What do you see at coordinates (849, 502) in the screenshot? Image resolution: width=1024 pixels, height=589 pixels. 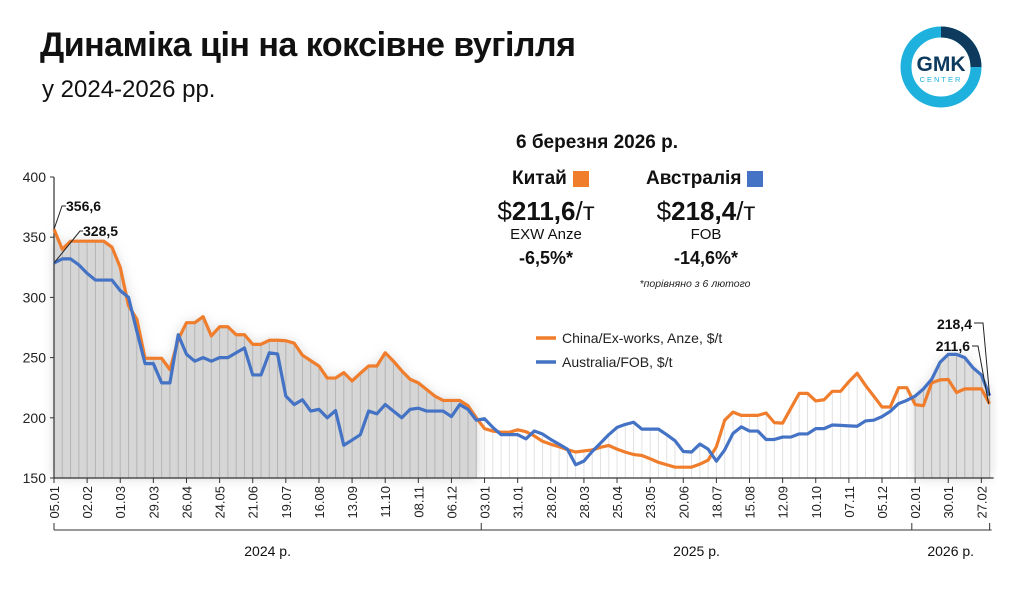 I see `x-tick-label: 07.11` at bounding box center [849, 502].